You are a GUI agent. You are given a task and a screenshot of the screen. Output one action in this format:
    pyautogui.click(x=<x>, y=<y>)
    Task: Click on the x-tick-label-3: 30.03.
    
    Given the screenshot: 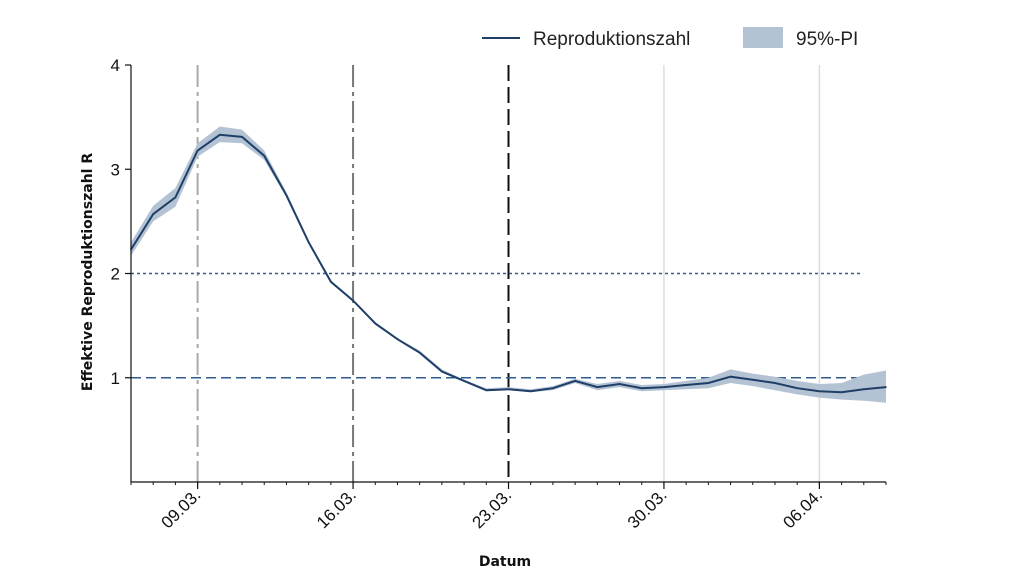 What is the action you would take?
    pyautogui.click(x=647, y=508)
    